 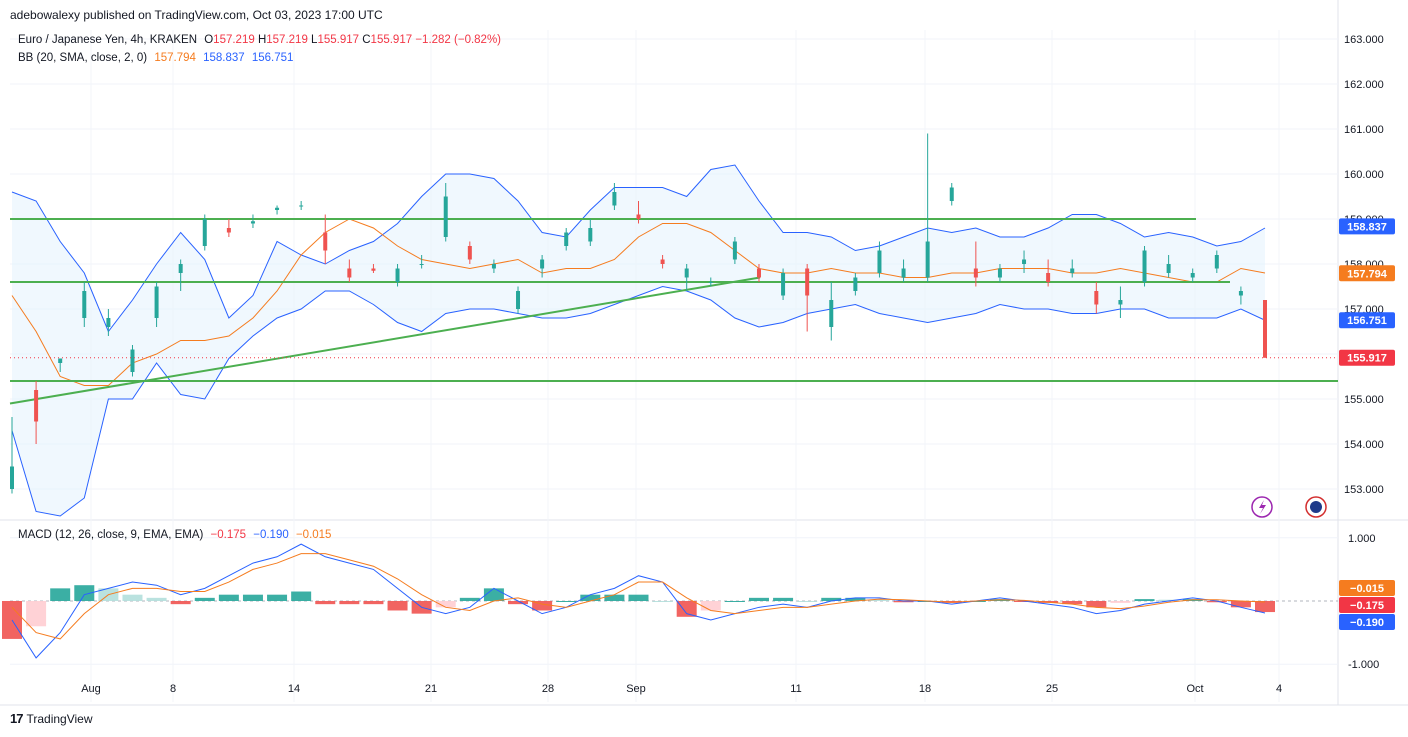 What do you see at coordinates (17, 718) in the screenshot?
I see `tv-logo-icon: 17` at bounding box center [17, 718].